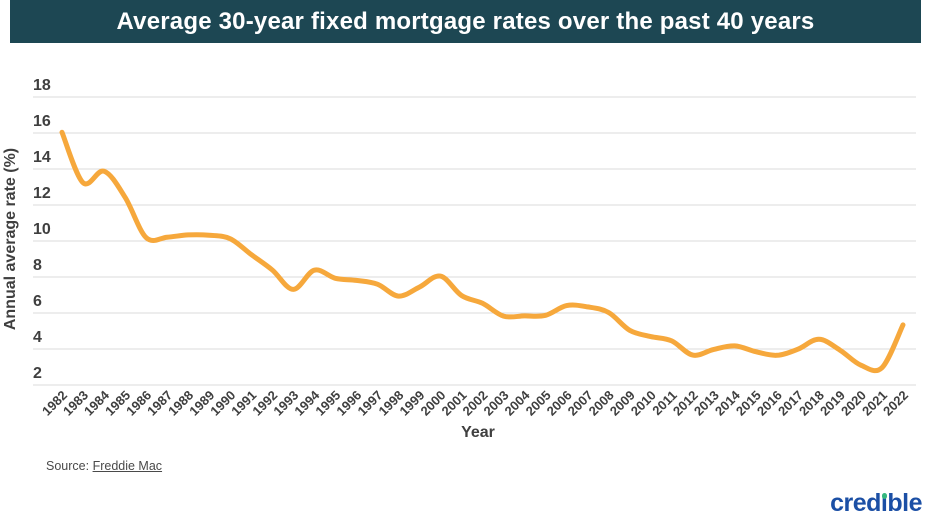 The height and width of the screenshot is (523, 931). Describe the element at coordinates (37, 373) in the screenshot. I see `y-tick-label: 2` at that location.